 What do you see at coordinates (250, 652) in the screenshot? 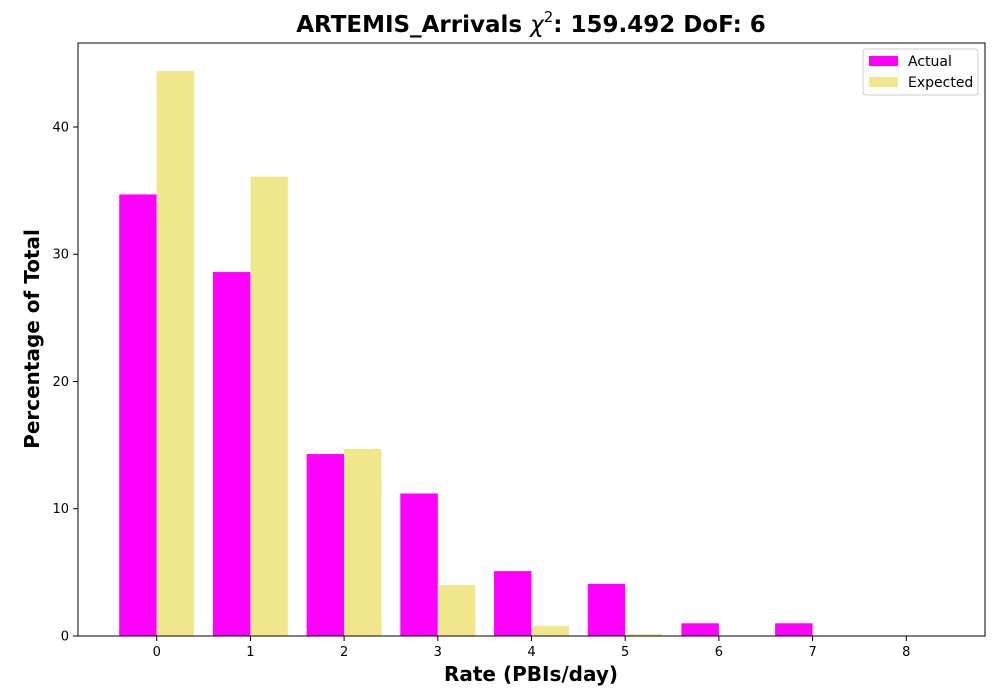
I see `x-tick-label: 1` at bounding box center [250, 652].